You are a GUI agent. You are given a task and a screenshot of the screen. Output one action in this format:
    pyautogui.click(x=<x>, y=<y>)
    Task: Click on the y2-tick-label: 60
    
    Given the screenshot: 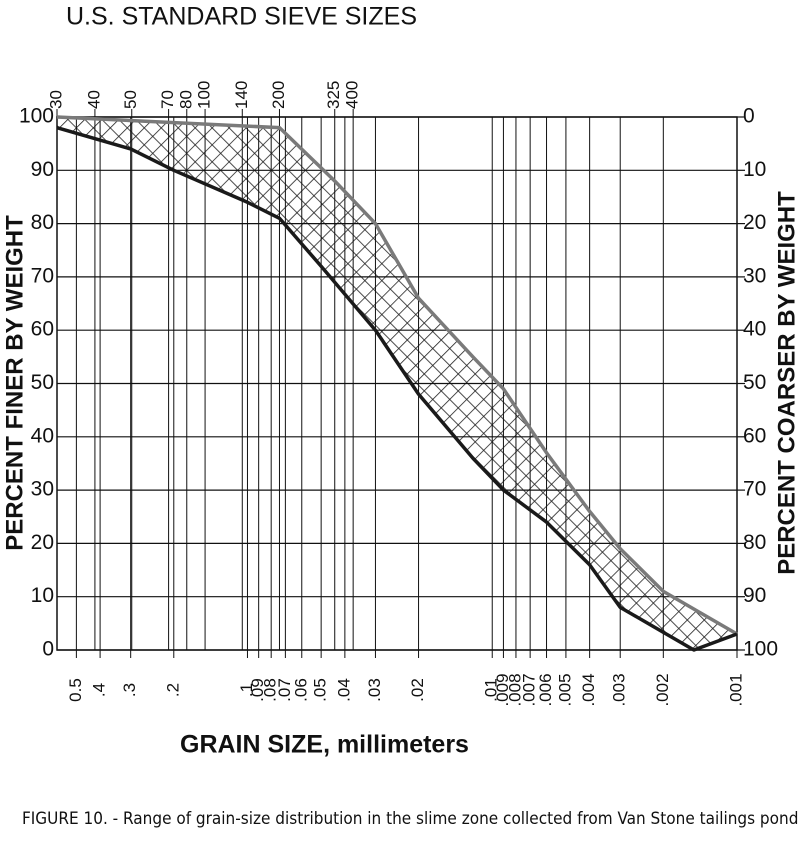 What is the action you would take?
    pyautogui.click(x=754, y=435)
    